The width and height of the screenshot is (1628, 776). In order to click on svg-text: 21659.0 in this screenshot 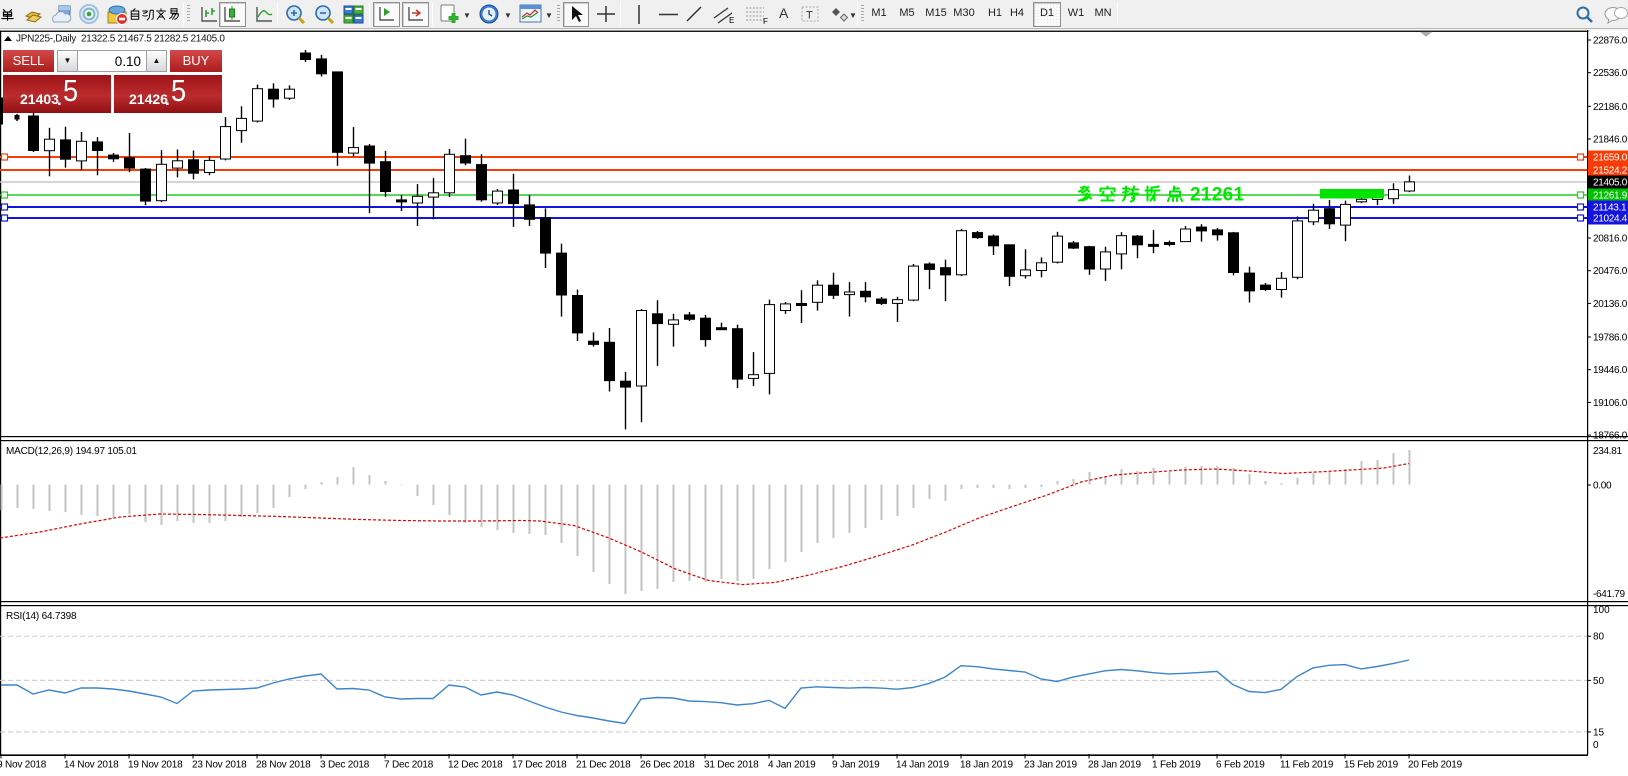, I will do `click(1610, 158)`.